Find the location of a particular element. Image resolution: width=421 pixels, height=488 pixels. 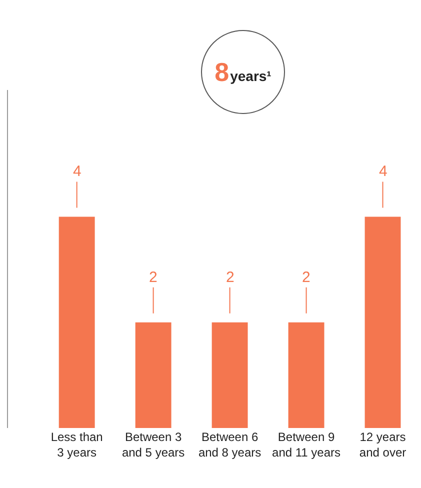

x-tick-label: Between 3 and 5 years is located at coordinates (153, 445).